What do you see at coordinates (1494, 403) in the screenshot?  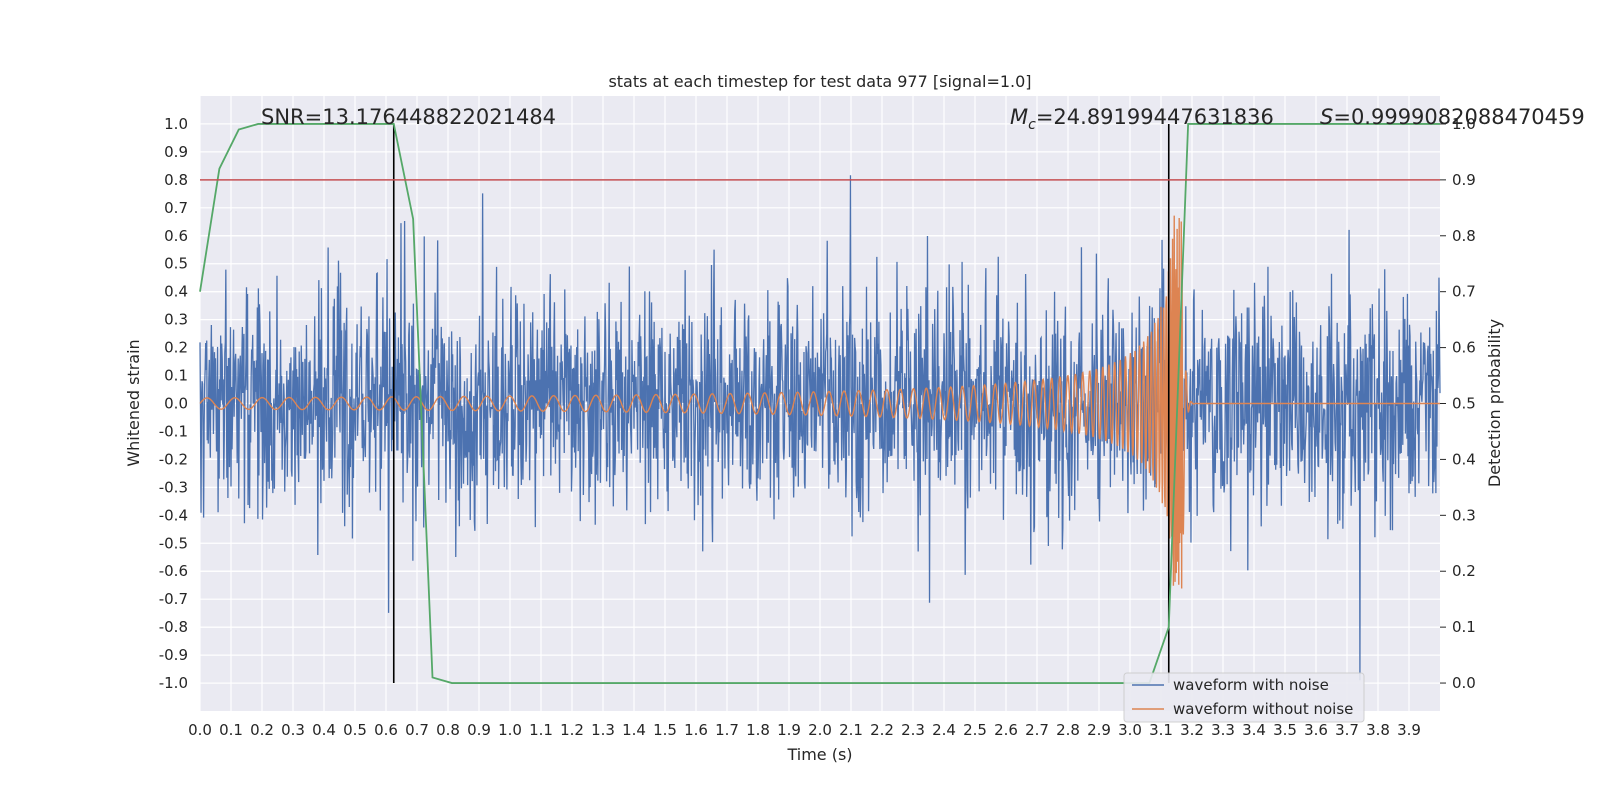 I see `y2-axis-label: Detection probability` at bounding box center [1494, 403].